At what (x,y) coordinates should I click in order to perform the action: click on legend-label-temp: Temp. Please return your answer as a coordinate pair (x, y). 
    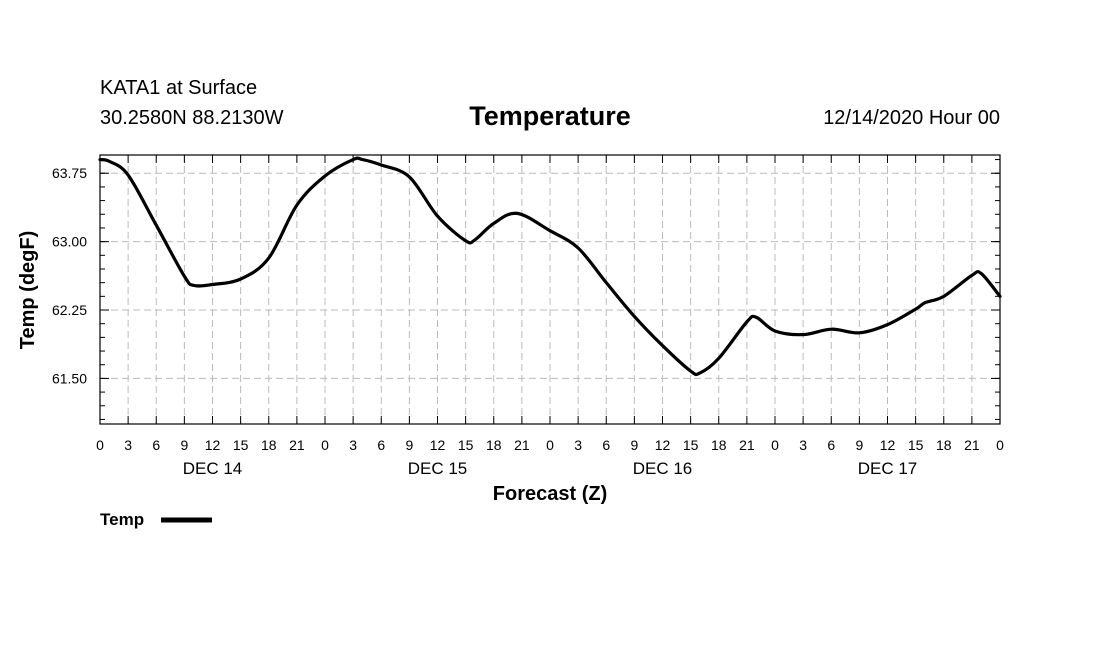
    Looking at the image, I should click on (122, 519).